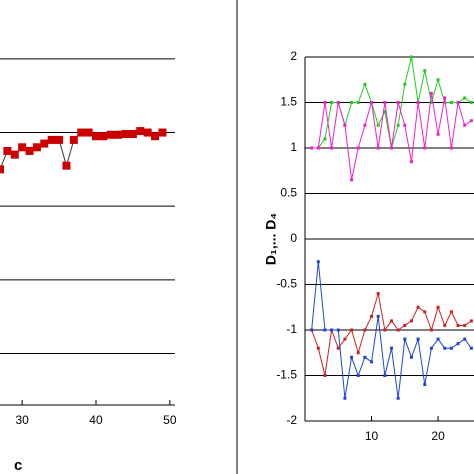 The height and width of the screenshot is (474, 474). What do you see at coordinates (288, 102) in the screenshot?
I see `y-tick-label: 1.5` at bounding box center [288, 102].